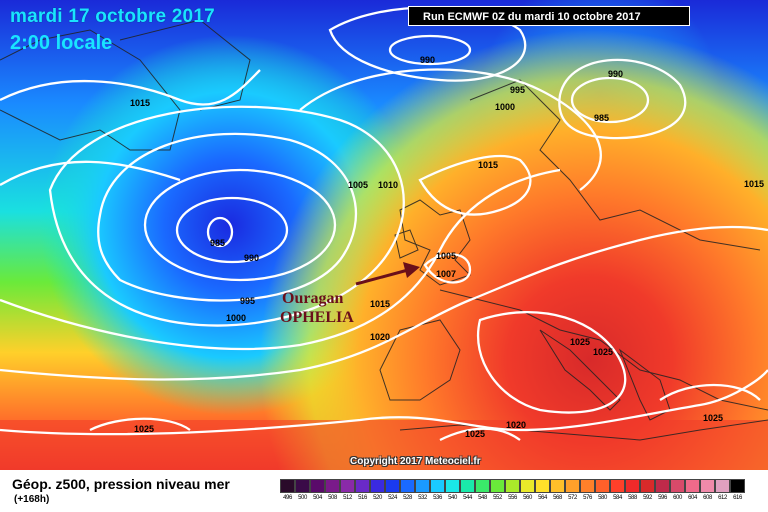 The height and width of the screenshot is (512, 768). I want to click on scale-value: 564, so click(542, 498).